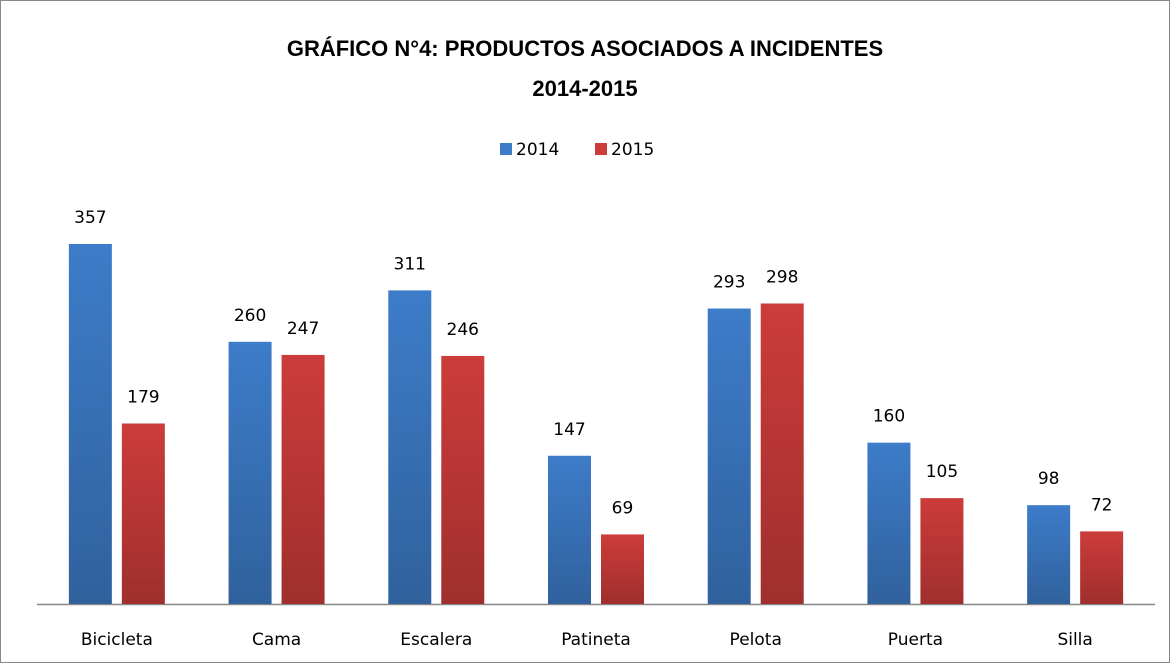 The image size is (1171, 664). I want to click on data-label: 311, so click(410, 264).